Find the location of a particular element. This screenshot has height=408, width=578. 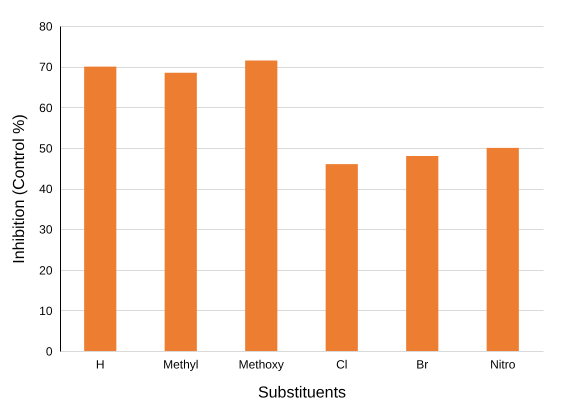

x-tick-label: Methyl is located at coordinates (180, 365).